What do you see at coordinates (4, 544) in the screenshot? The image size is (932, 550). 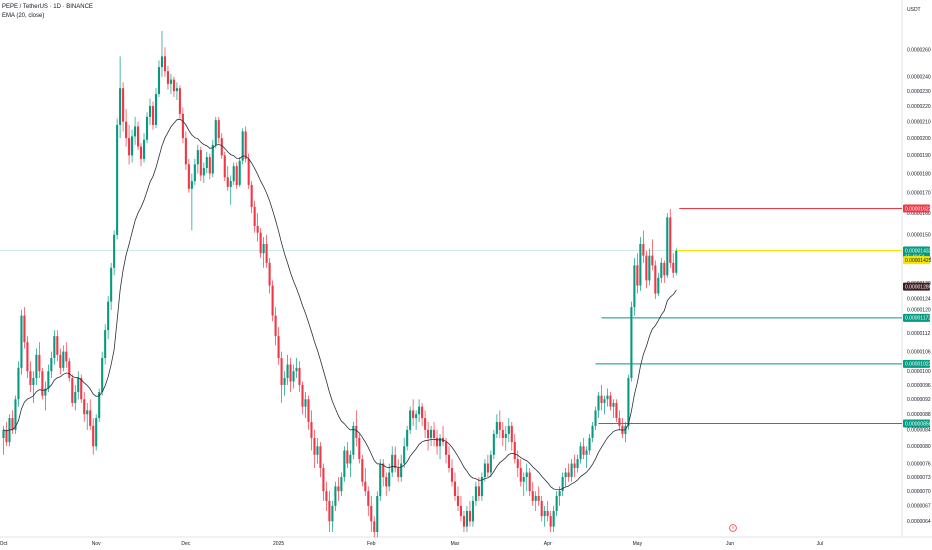 I see `time-tick-label: Oct` at bounding box center [4, 544].